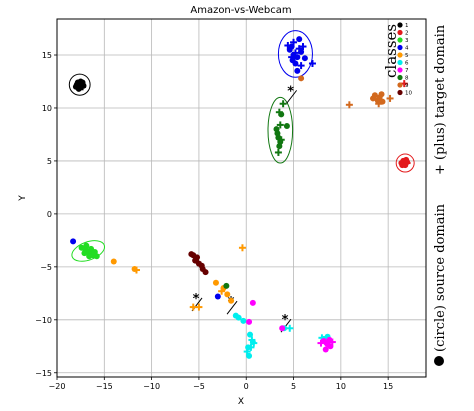 This screenshot has width=474, height=411. What do you see at coordinates (407, 34) in the screenshot?
I see `legend-label: 2` at bounding box center [407, 34].